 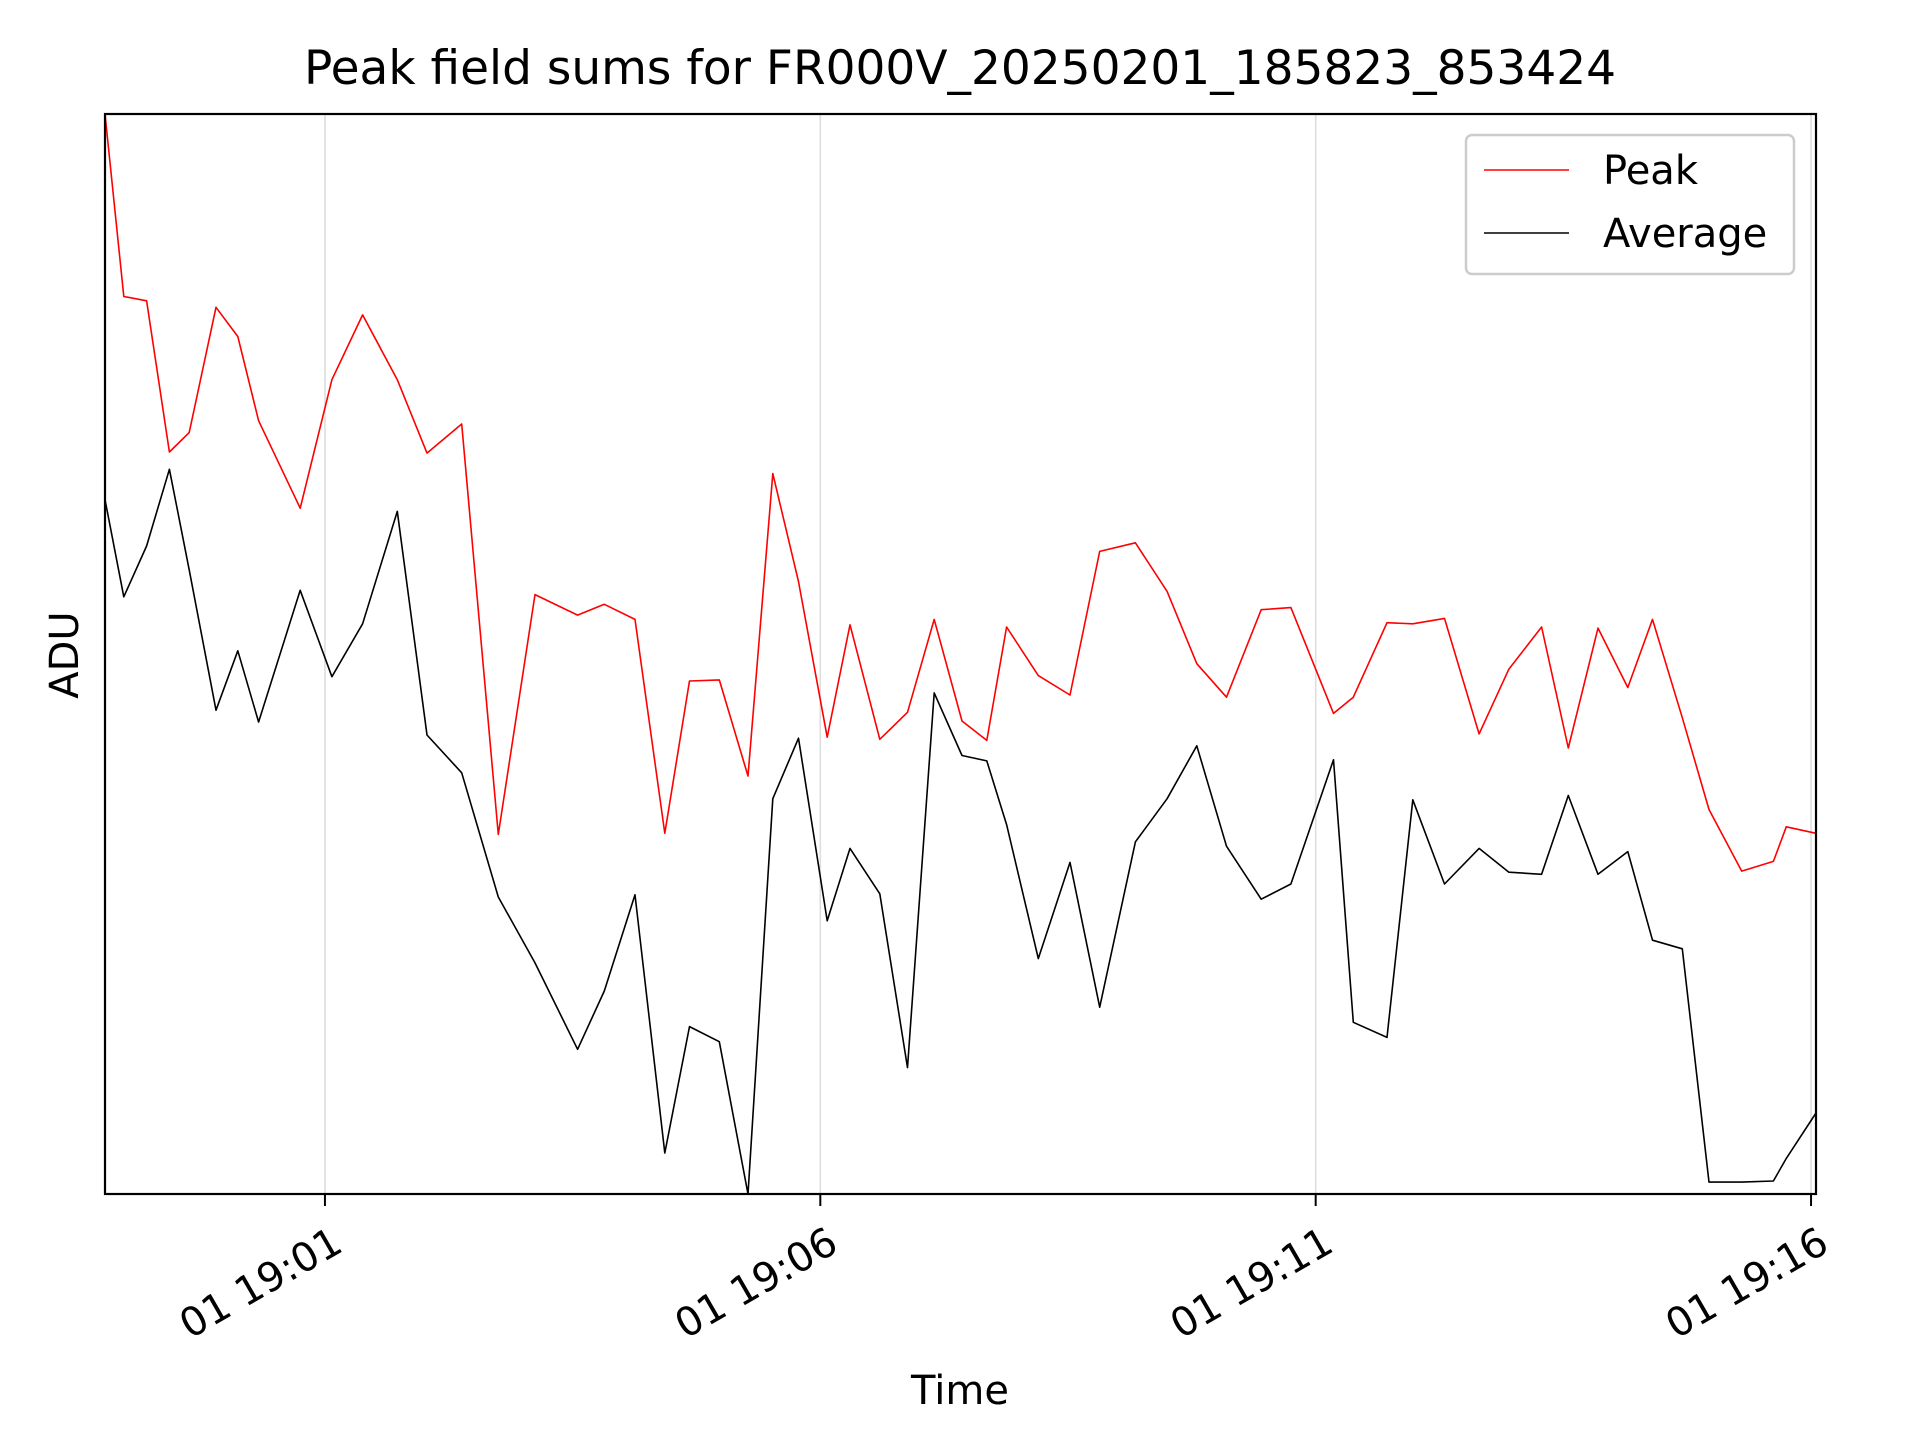 I want to click on y-axis-label: ADU, so click(x=65, y=654).